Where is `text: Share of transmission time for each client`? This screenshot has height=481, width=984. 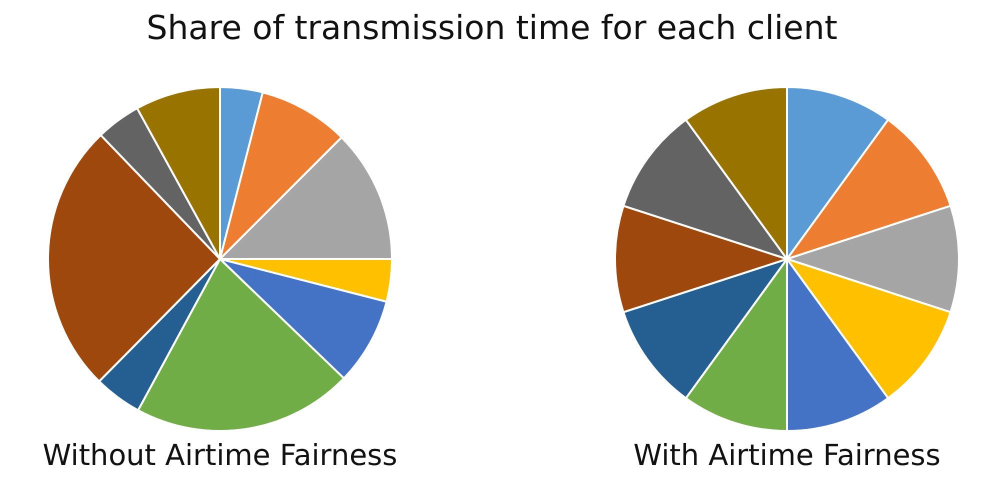 text: Share of transmission time for each client is located at coordinates (492, 27).